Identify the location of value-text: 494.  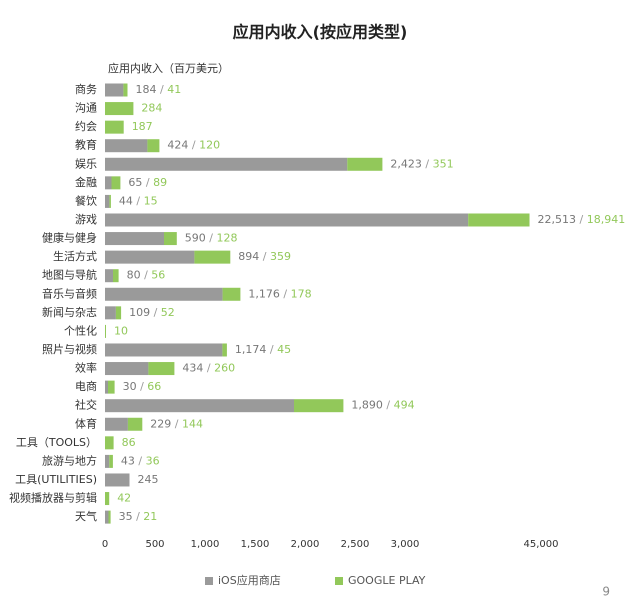
(404, 405).